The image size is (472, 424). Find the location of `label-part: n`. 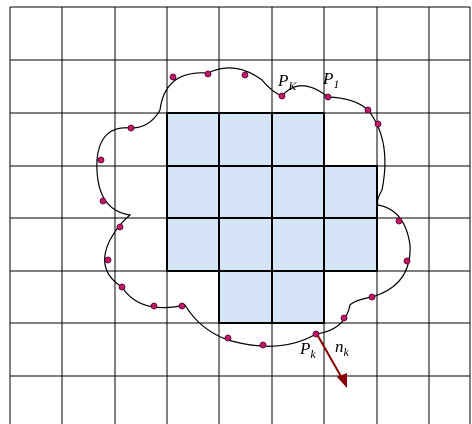

label-part: n is located at coordinates (339, 346).